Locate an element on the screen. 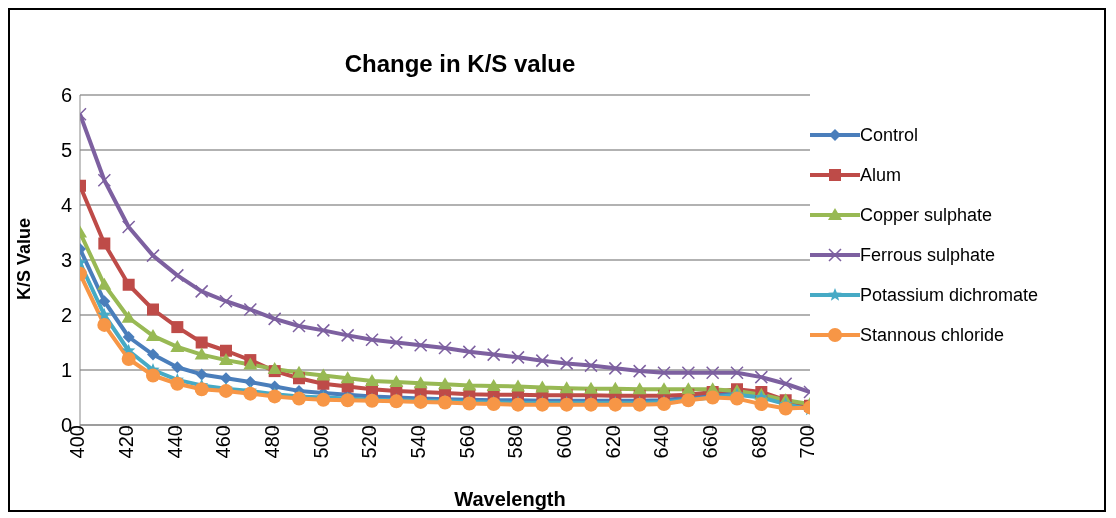  legend-label: Potassium dichromate is located at coordinates (949, 295).